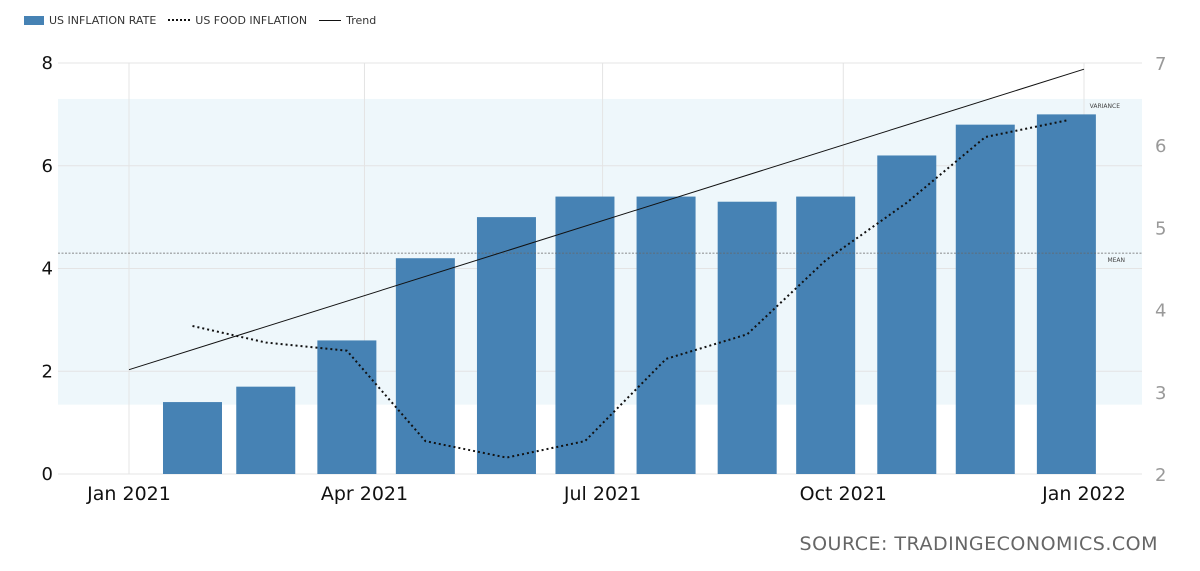  I want to click on source-credit: SOURCE: TRADINGECONOMICS.COM, so click(978, 544).